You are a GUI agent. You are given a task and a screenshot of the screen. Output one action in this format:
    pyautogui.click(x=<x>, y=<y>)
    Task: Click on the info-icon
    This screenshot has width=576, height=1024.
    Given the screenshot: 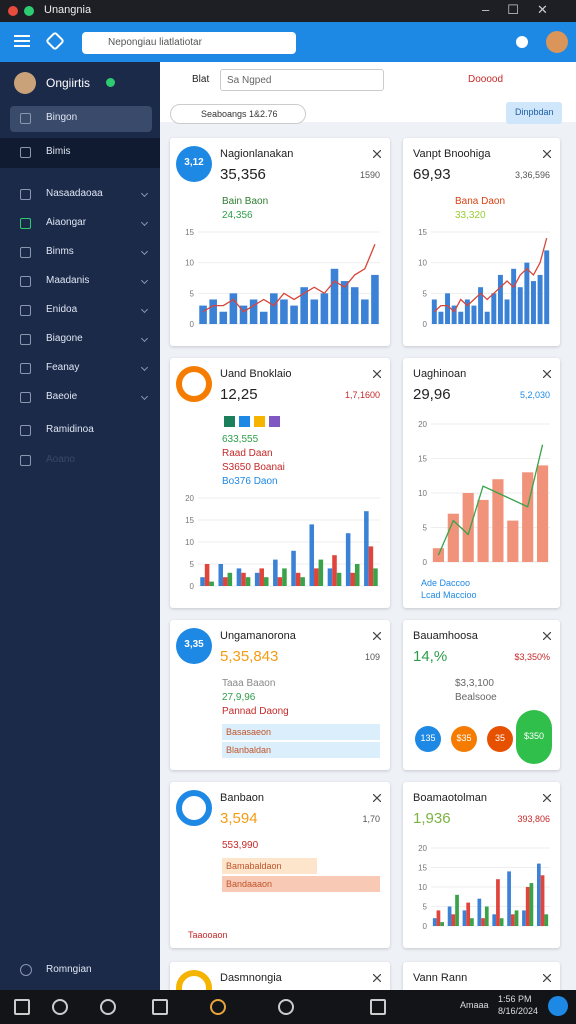 What is the action you would take?
    pyautogui.click(x=522, y=42)
    